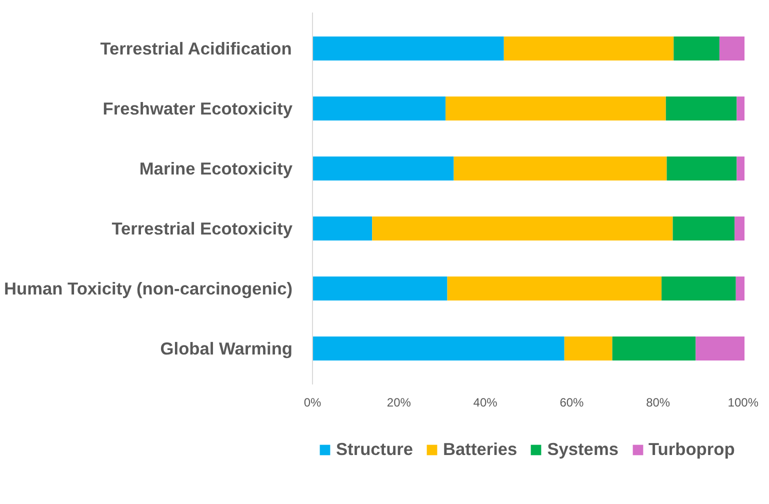  Describe the element at coordinates (148, 288) in the screenshot. I see `y-tick-label: Human Toxicity (non-carcinogenic)` at that location.